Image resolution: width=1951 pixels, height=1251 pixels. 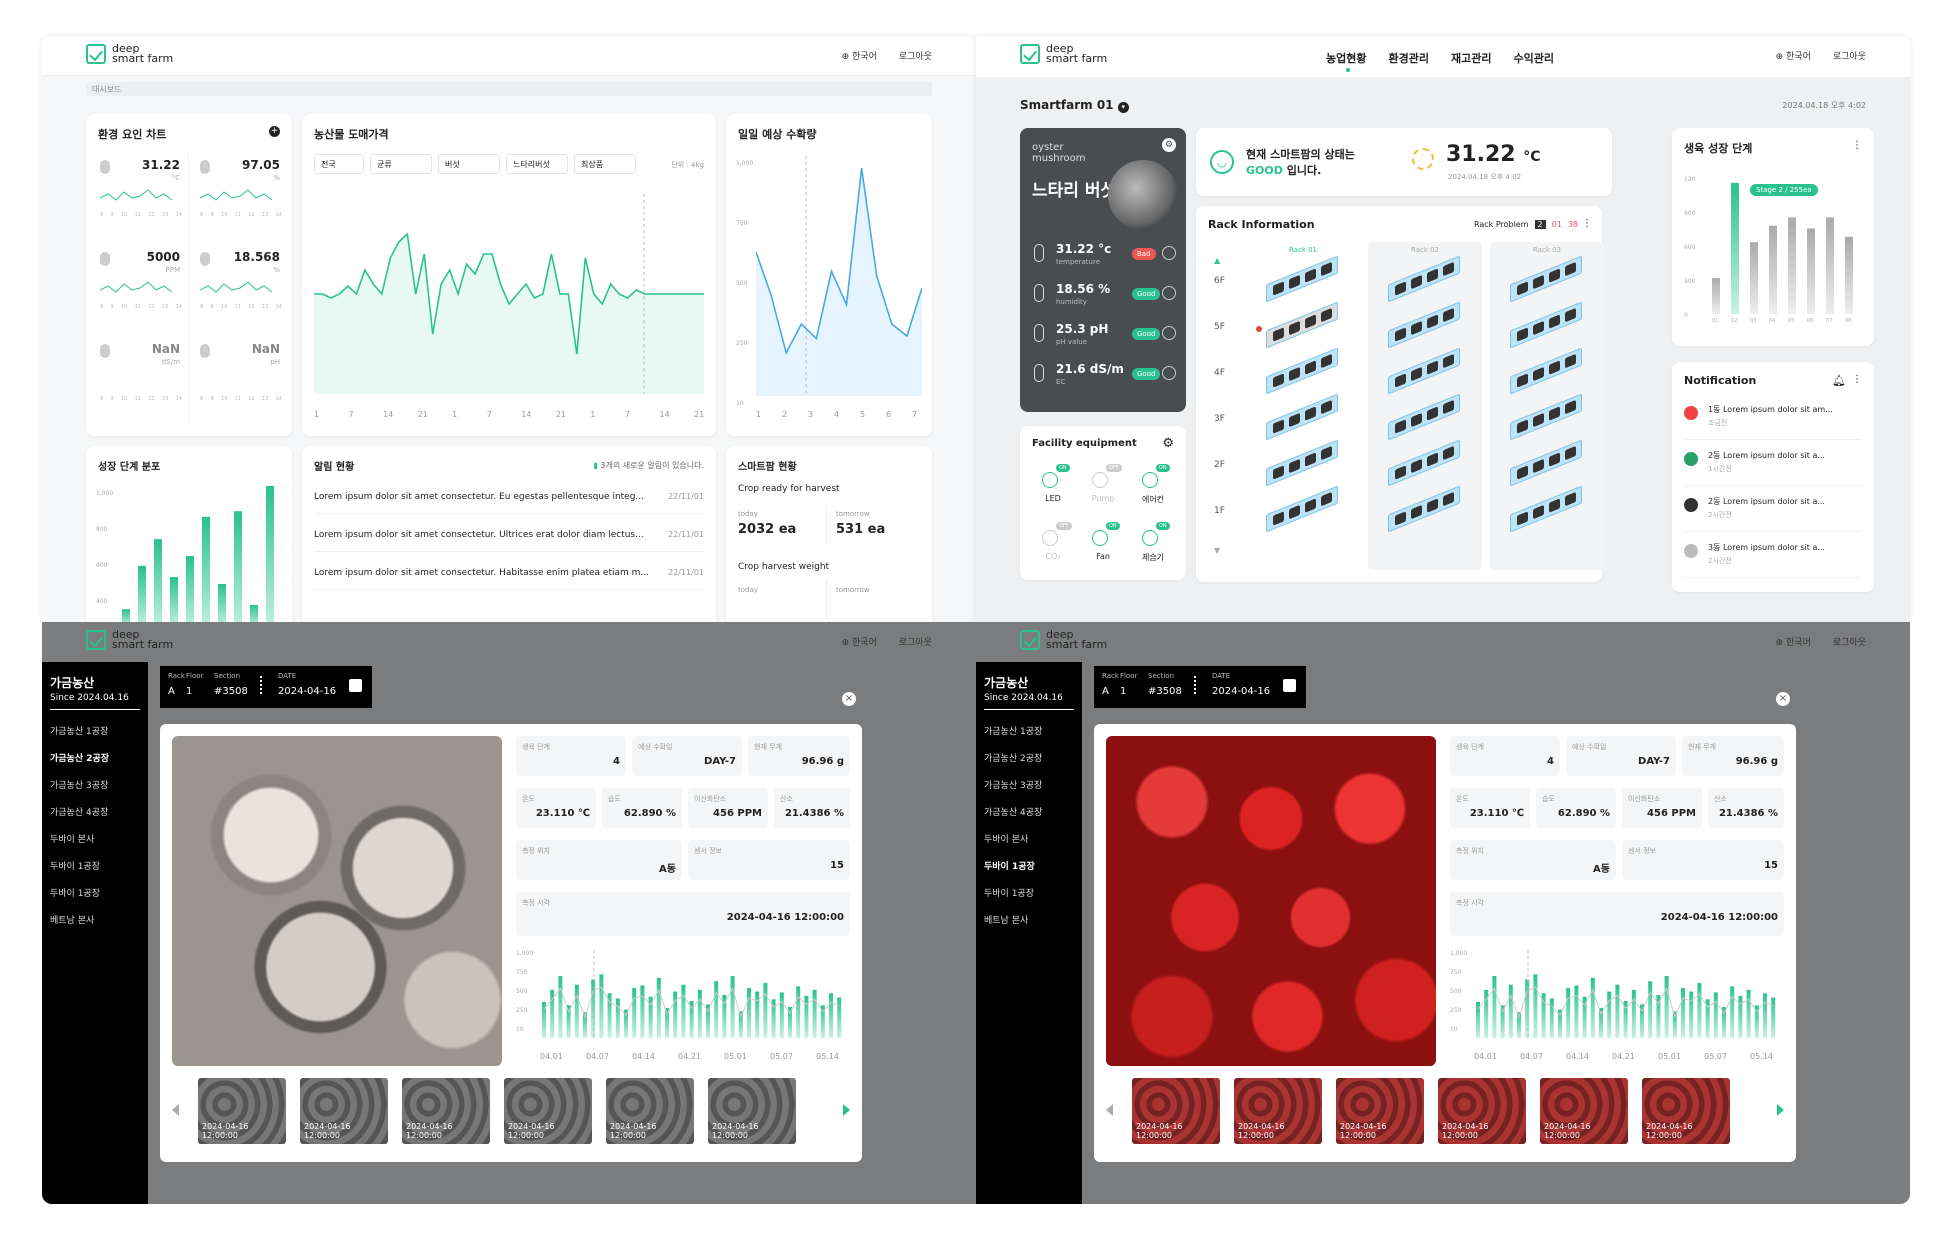 What do you see at coordinates (1773, 512) in the screenshot?
I see `notification-item: 2동 Lorem ipsum dolor sit a... 2시간전` at bounding box center [1773, 512].